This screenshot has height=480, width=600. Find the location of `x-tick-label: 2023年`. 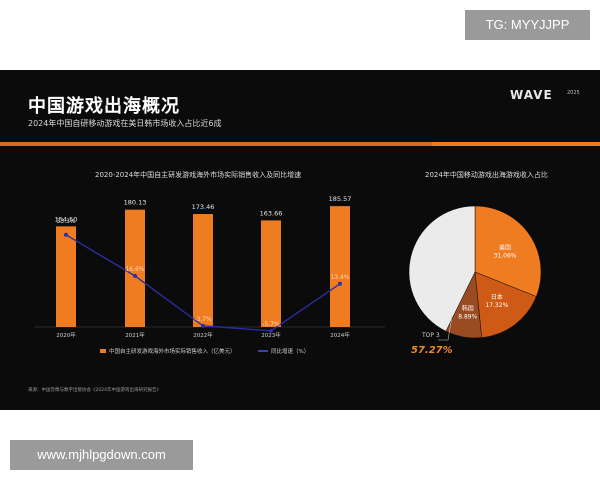

x-tick-label: 2023年 is located at coordinates (271, 335).